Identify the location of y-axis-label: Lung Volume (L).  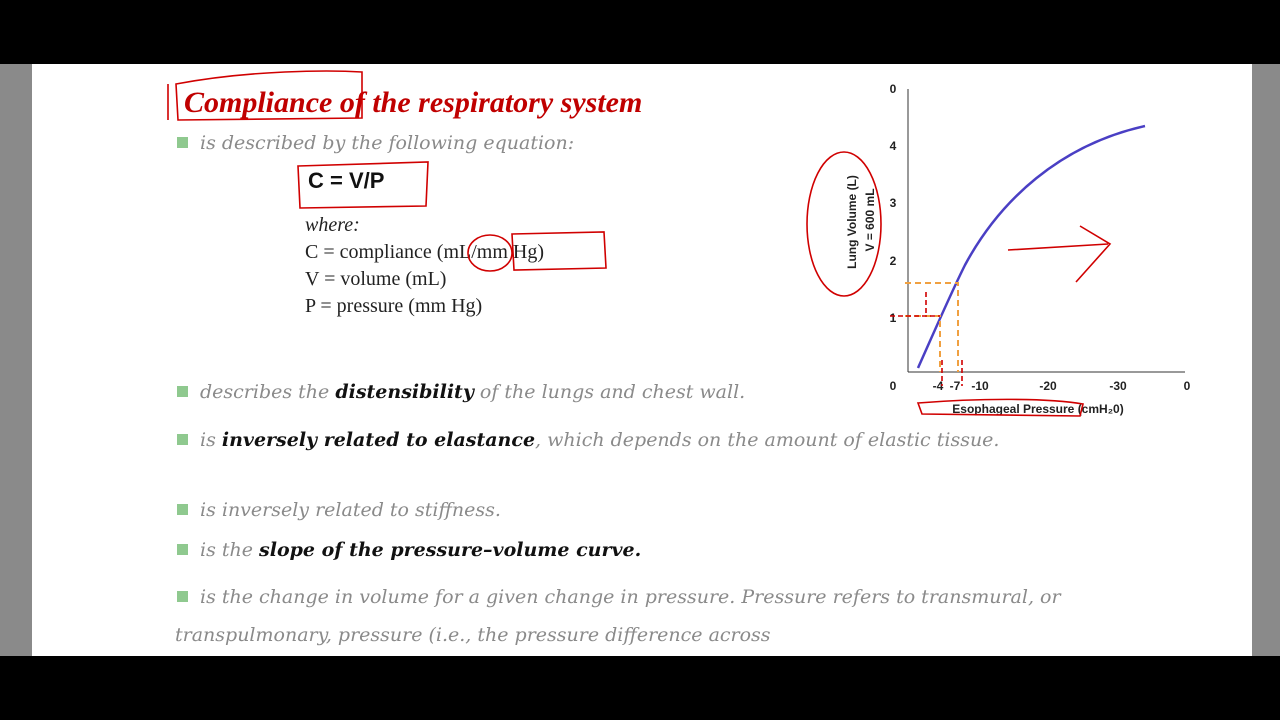
(852, 222).